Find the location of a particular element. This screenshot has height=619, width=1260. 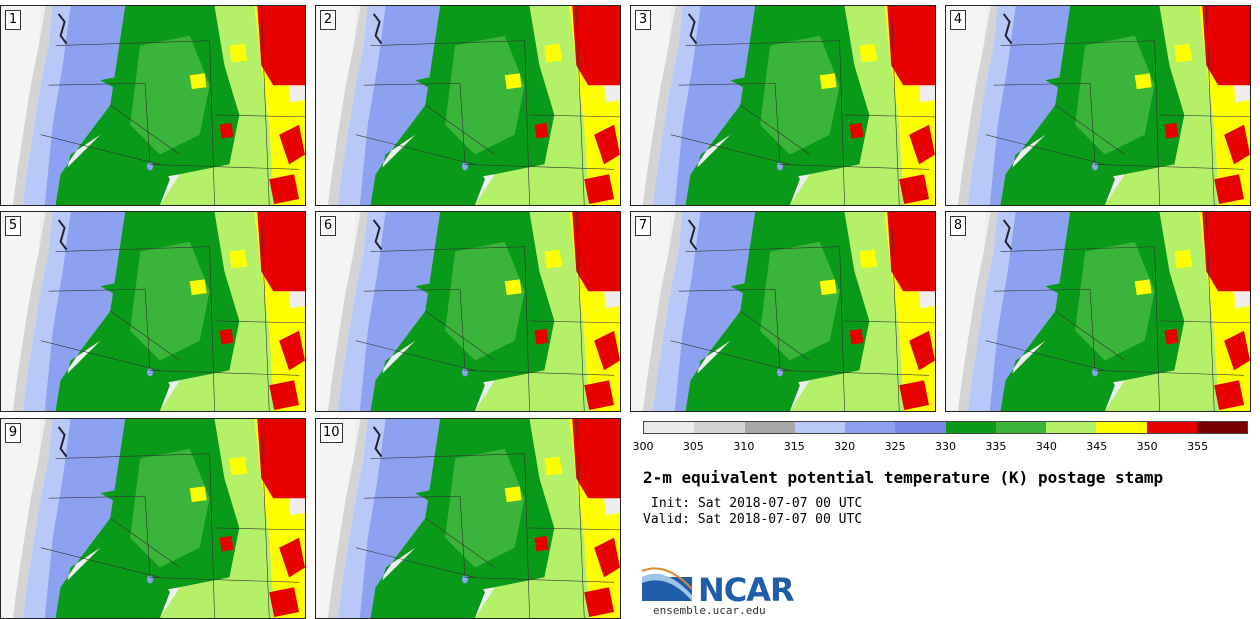

colorbar-tick-label: 340 is located at coordinates (1046, 446).